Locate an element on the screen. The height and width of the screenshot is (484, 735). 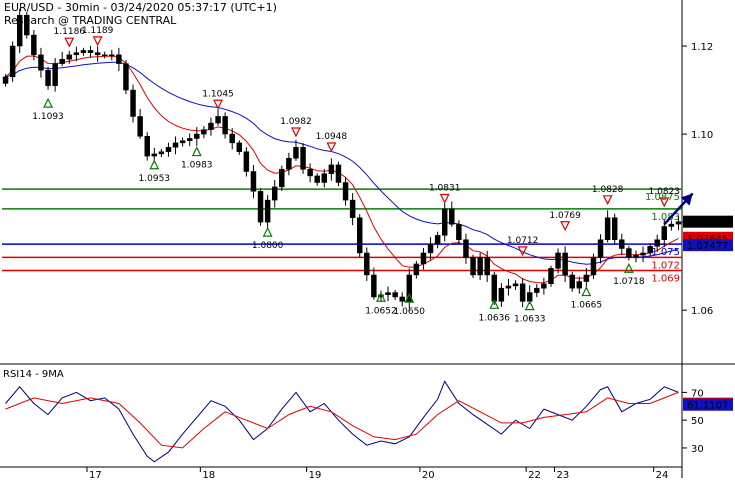
rsi-marker-label: 61.1107 is located at coordinates (707, 406).